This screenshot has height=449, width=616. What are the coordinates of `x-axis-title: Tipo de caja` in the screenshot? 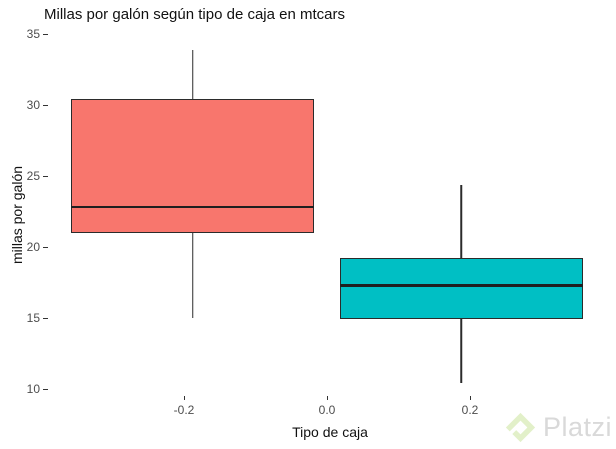 It's located at (330, 432).